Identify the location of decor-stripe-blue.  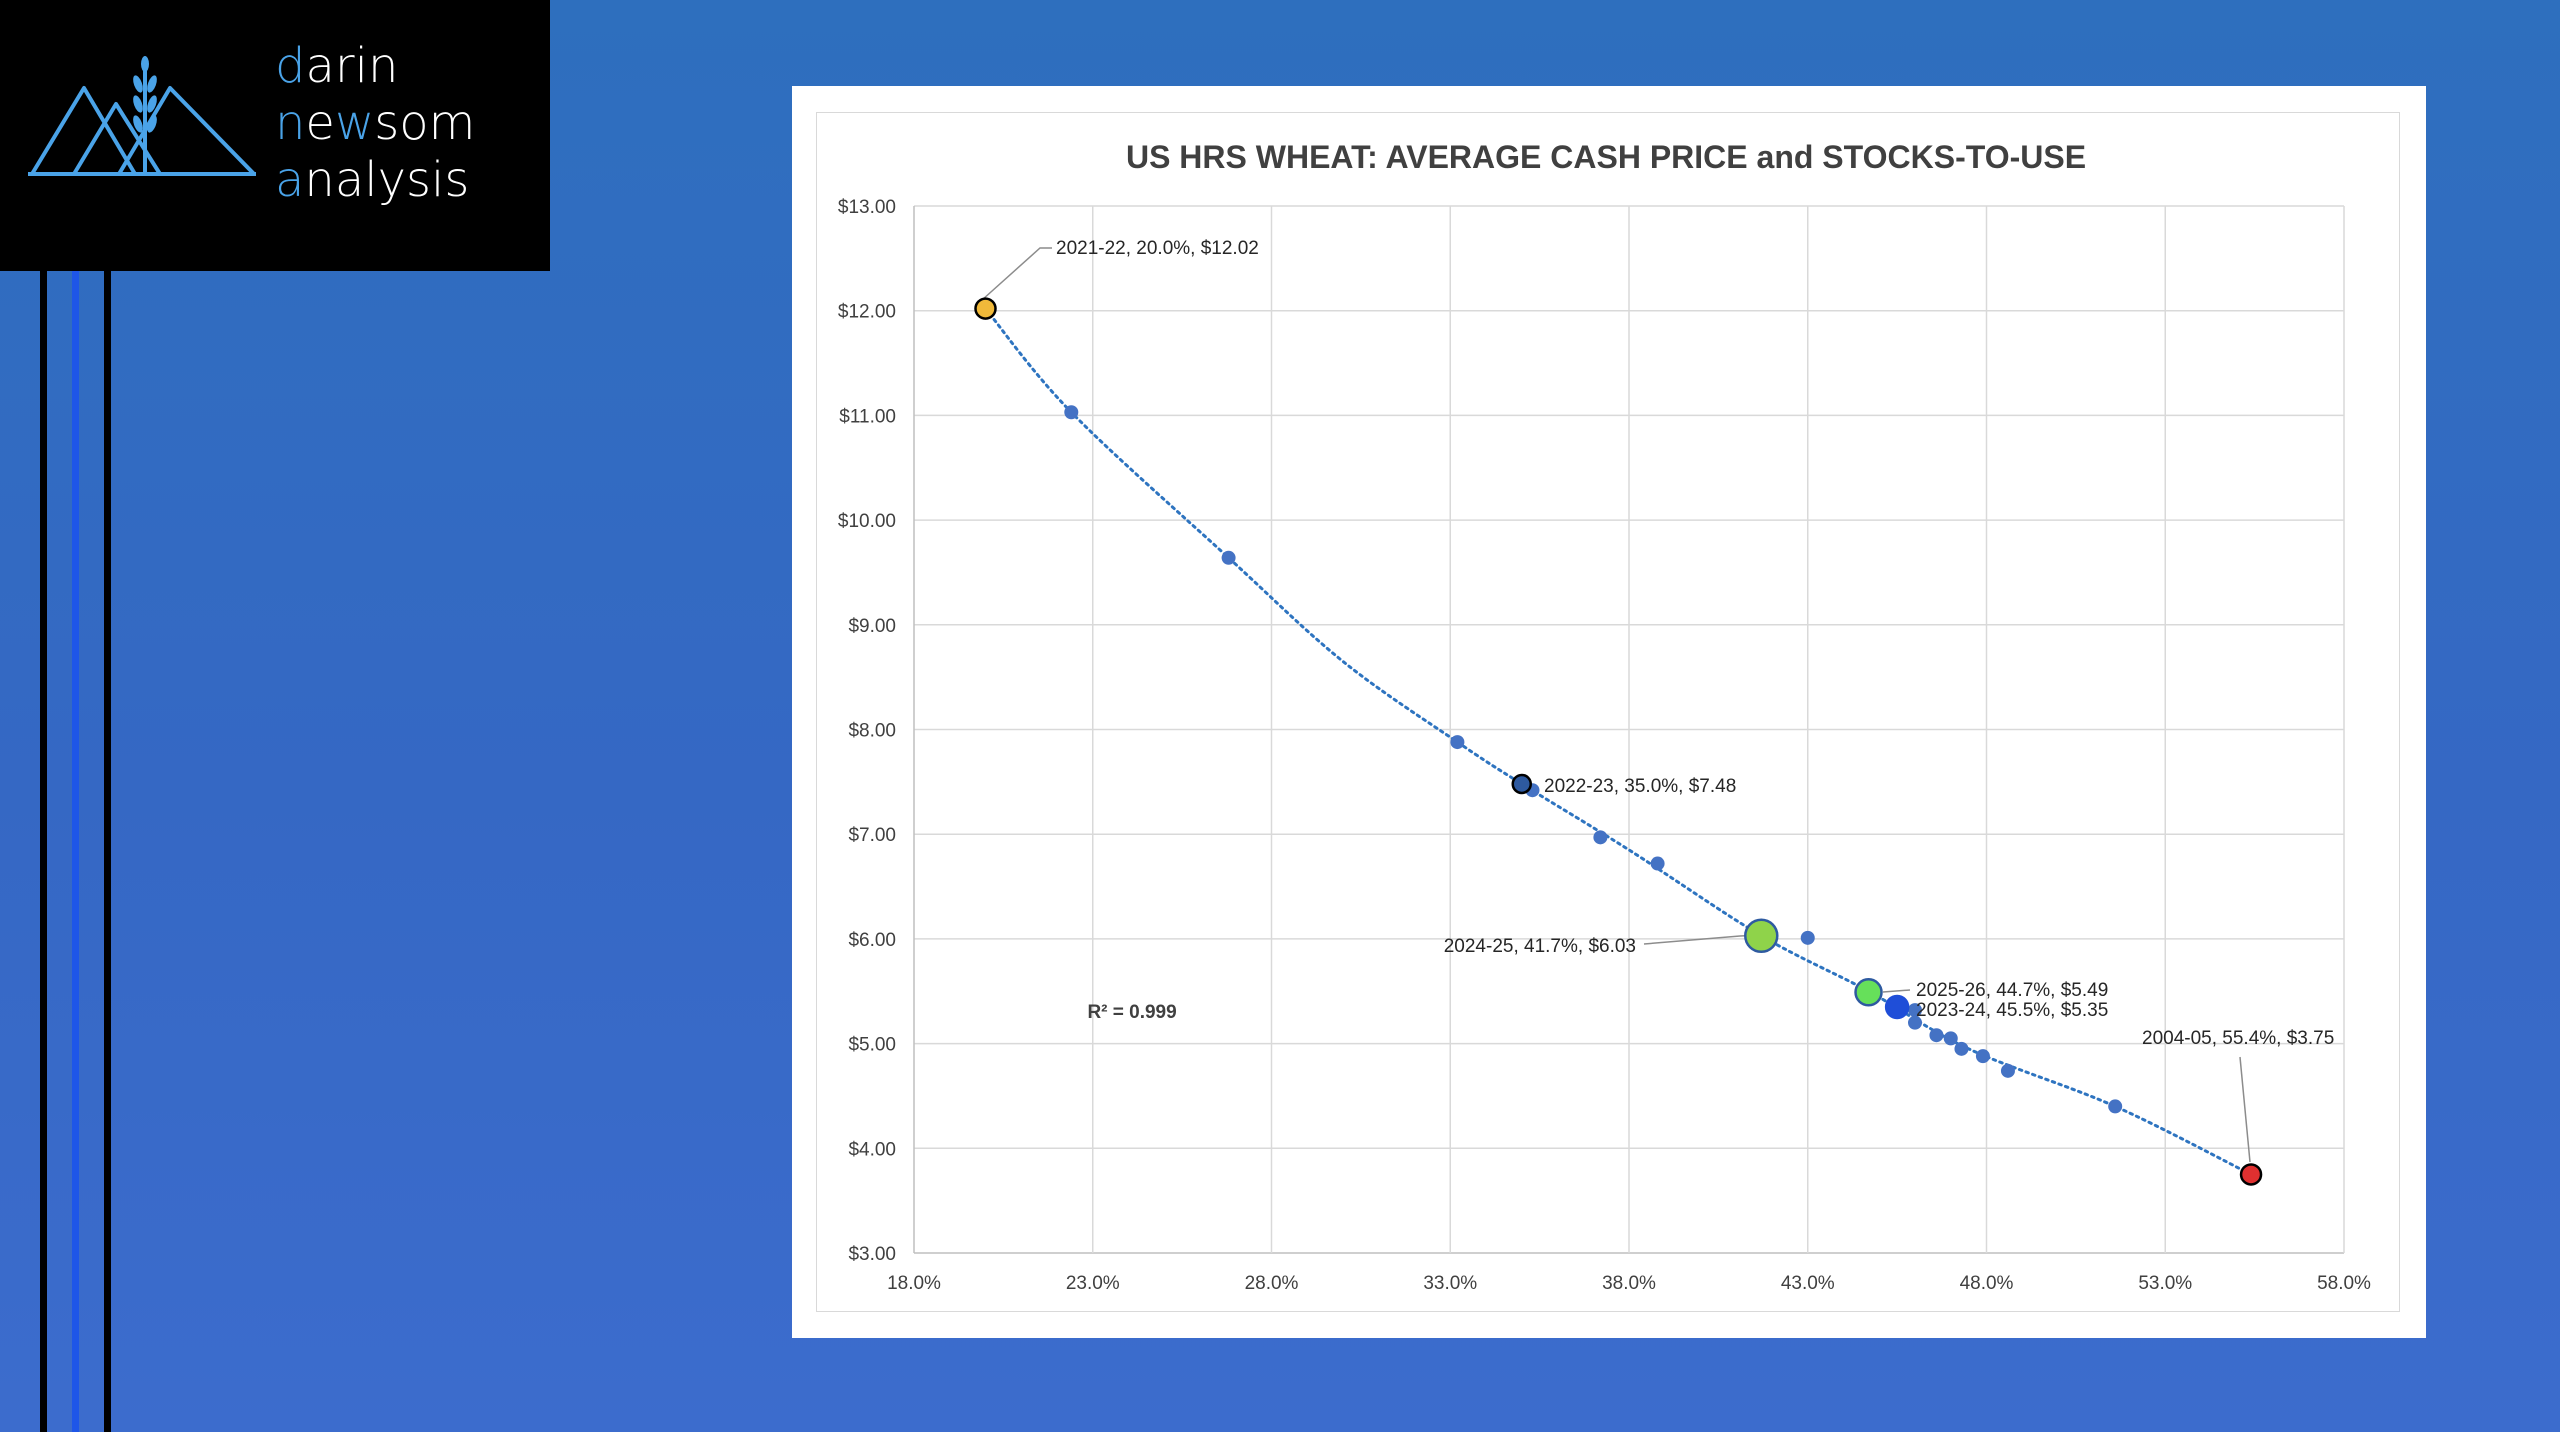
(75, 851).